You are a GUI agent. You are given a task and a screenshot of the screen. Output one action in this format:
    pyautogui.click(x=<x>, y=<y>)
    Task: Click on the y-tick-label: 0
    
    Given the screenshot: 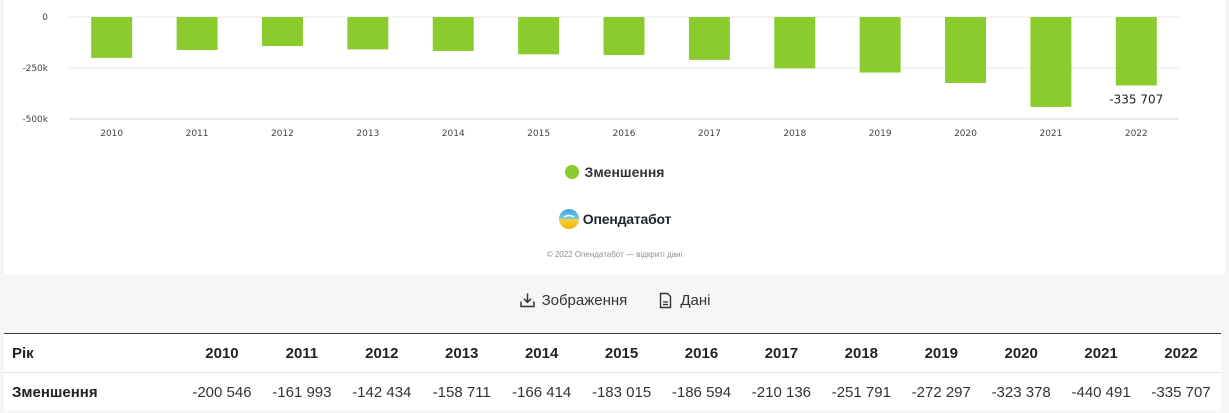 What is the action you would take?
    pyautogui.click(x=45, y=18)
    